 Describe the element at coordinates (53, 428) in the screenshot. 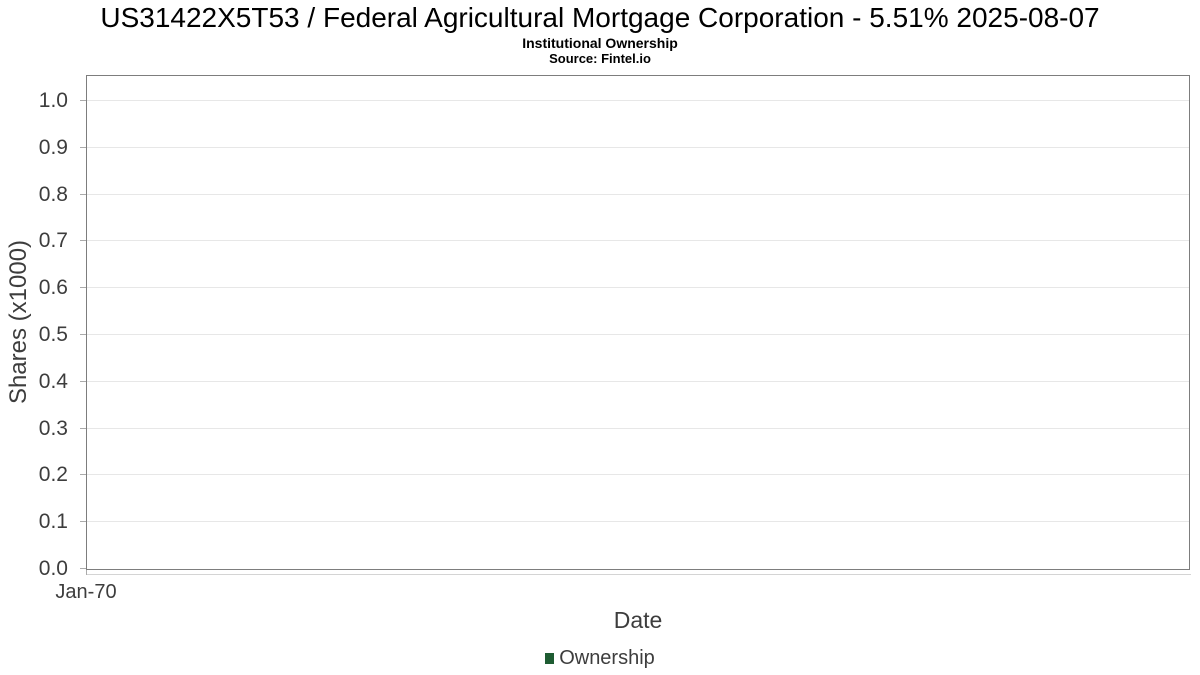

I see `y-tick-label: 0.3` at that location.